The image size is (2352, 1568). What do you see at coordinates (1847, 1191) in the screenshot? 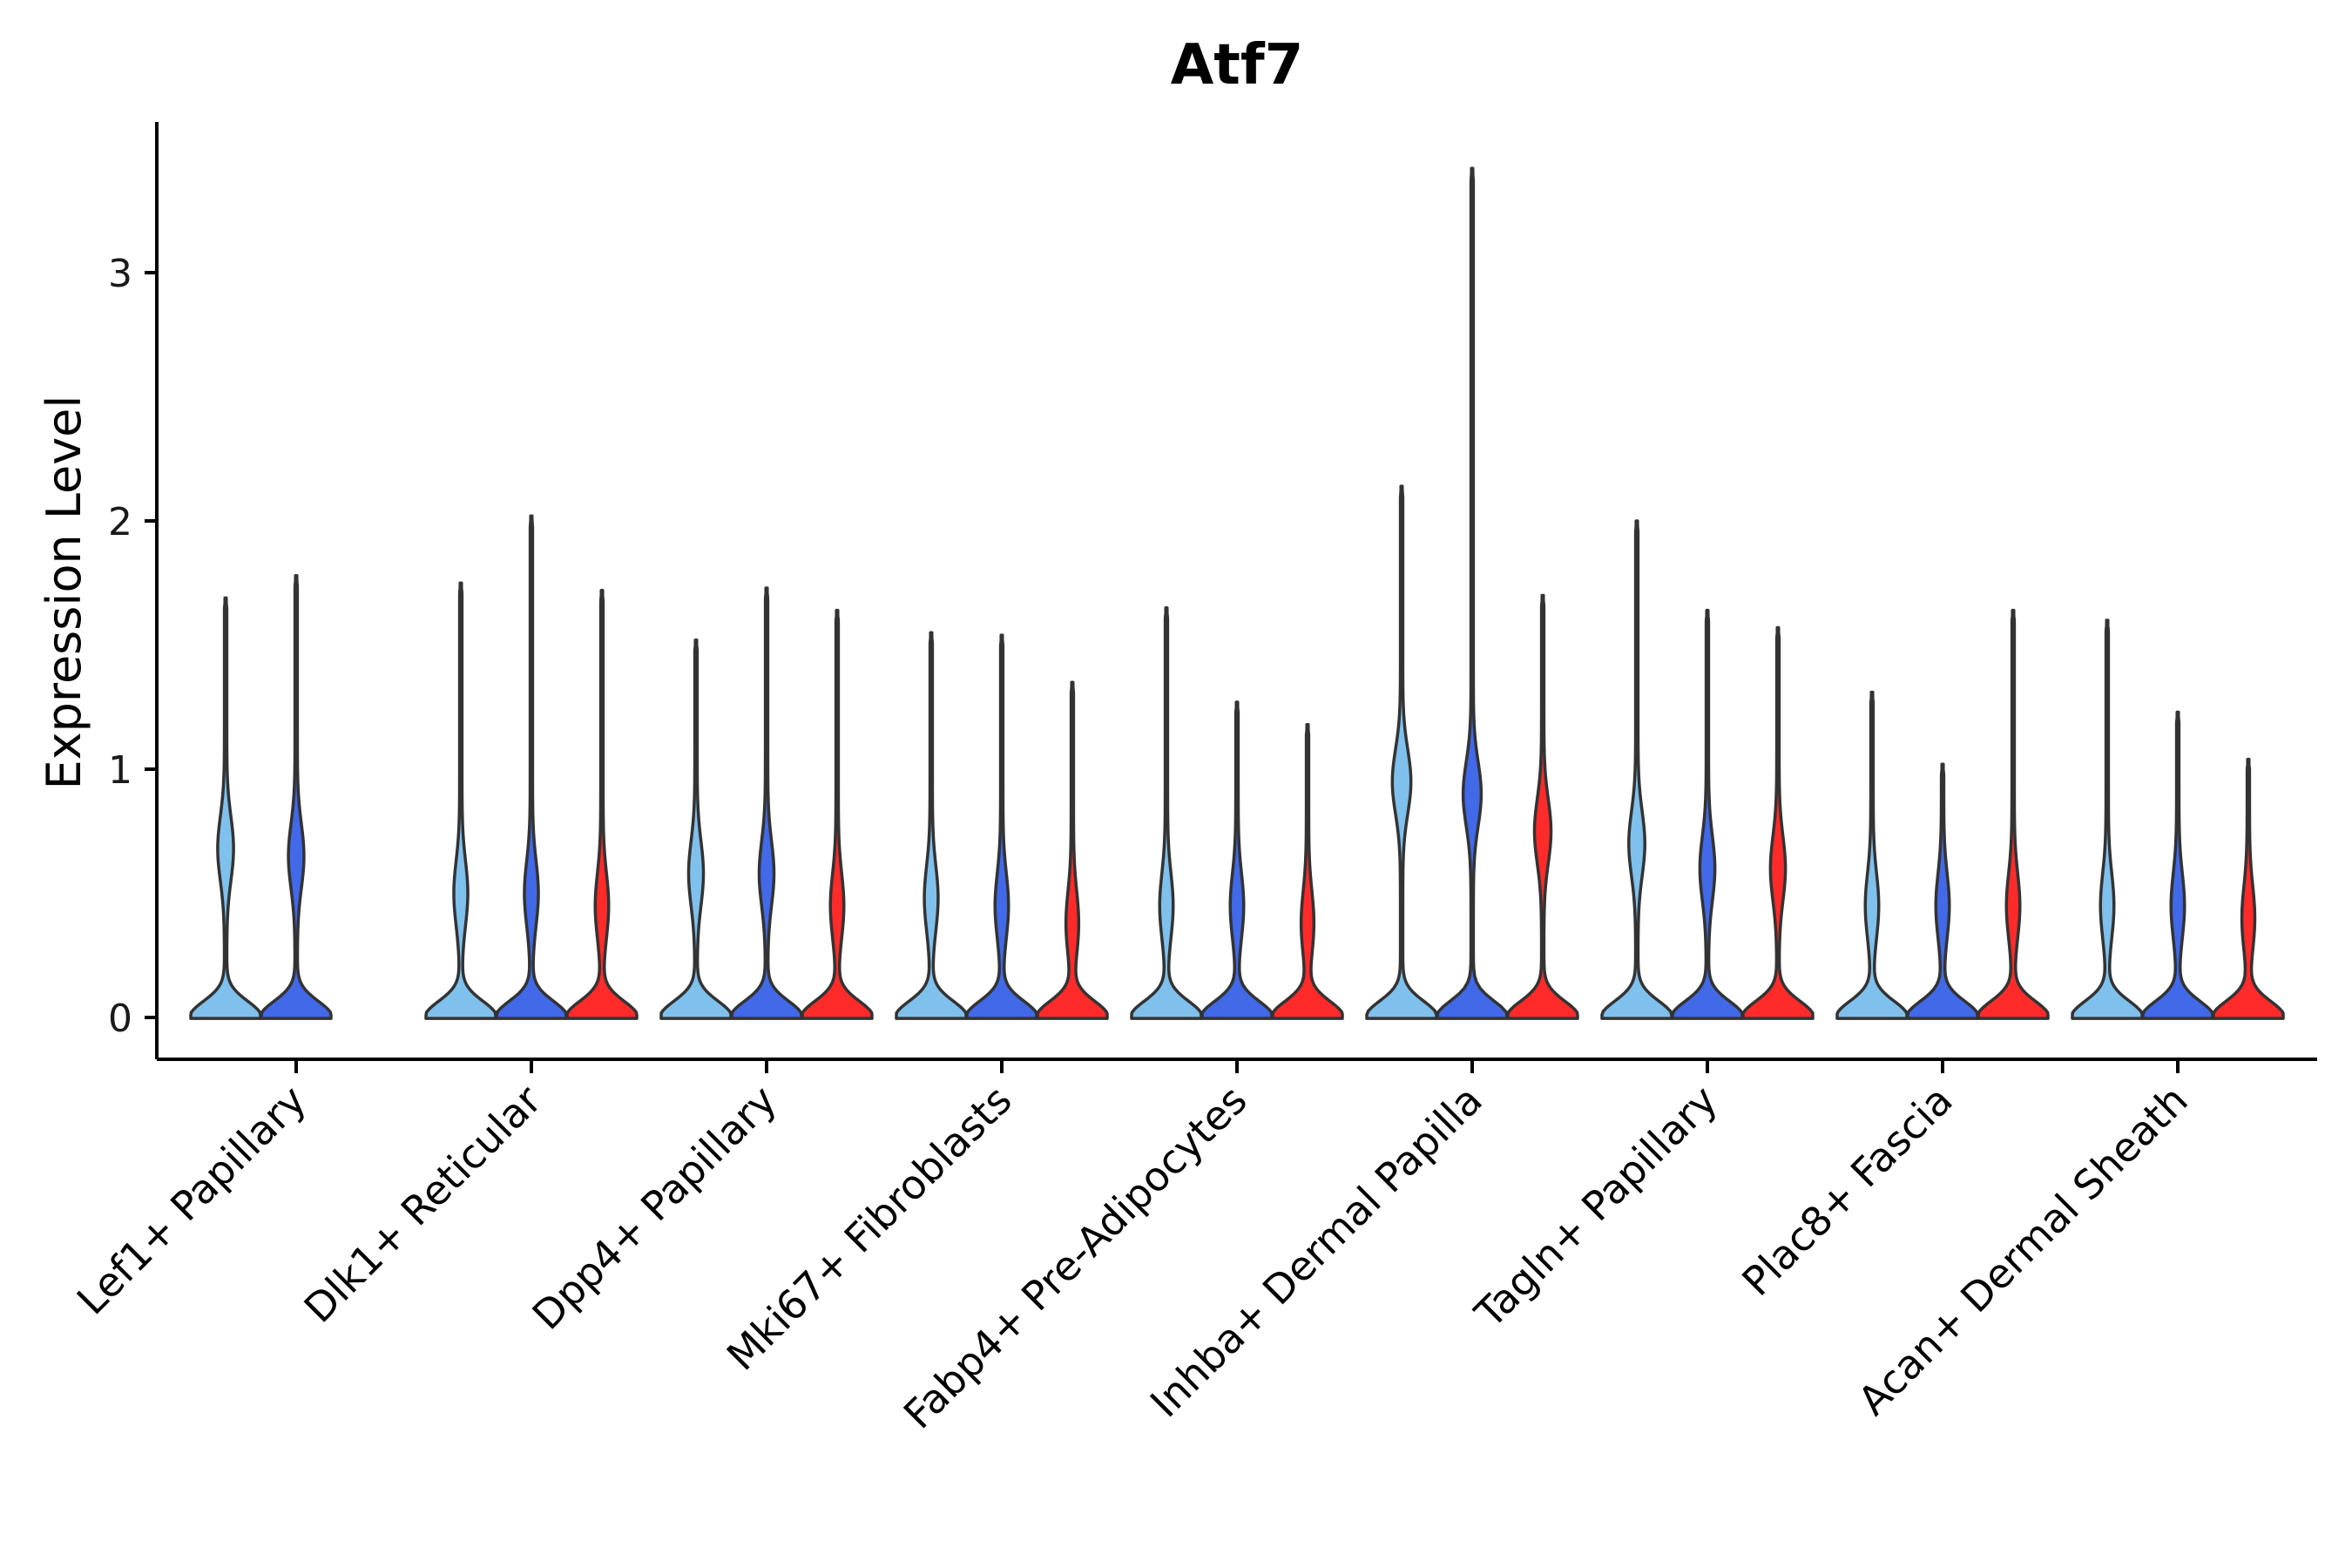
I see `x-tick-label: Plac8+ Fascia` at bounding box center [1847, 1191].